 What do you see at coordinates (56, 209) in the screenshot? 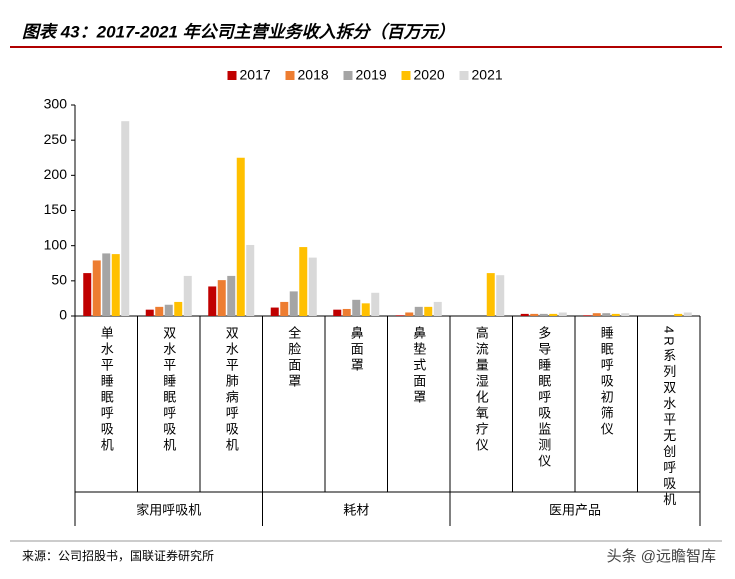
I see `y-tick-label: 150` at bounding box center [56, 209].